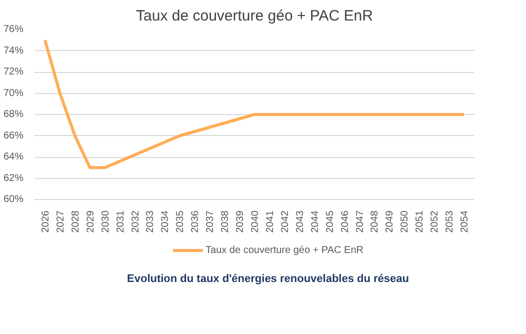  Describe the element at coordinates (210, 221) in the screenshot. I see `x-tick-label: 2037` at that location.